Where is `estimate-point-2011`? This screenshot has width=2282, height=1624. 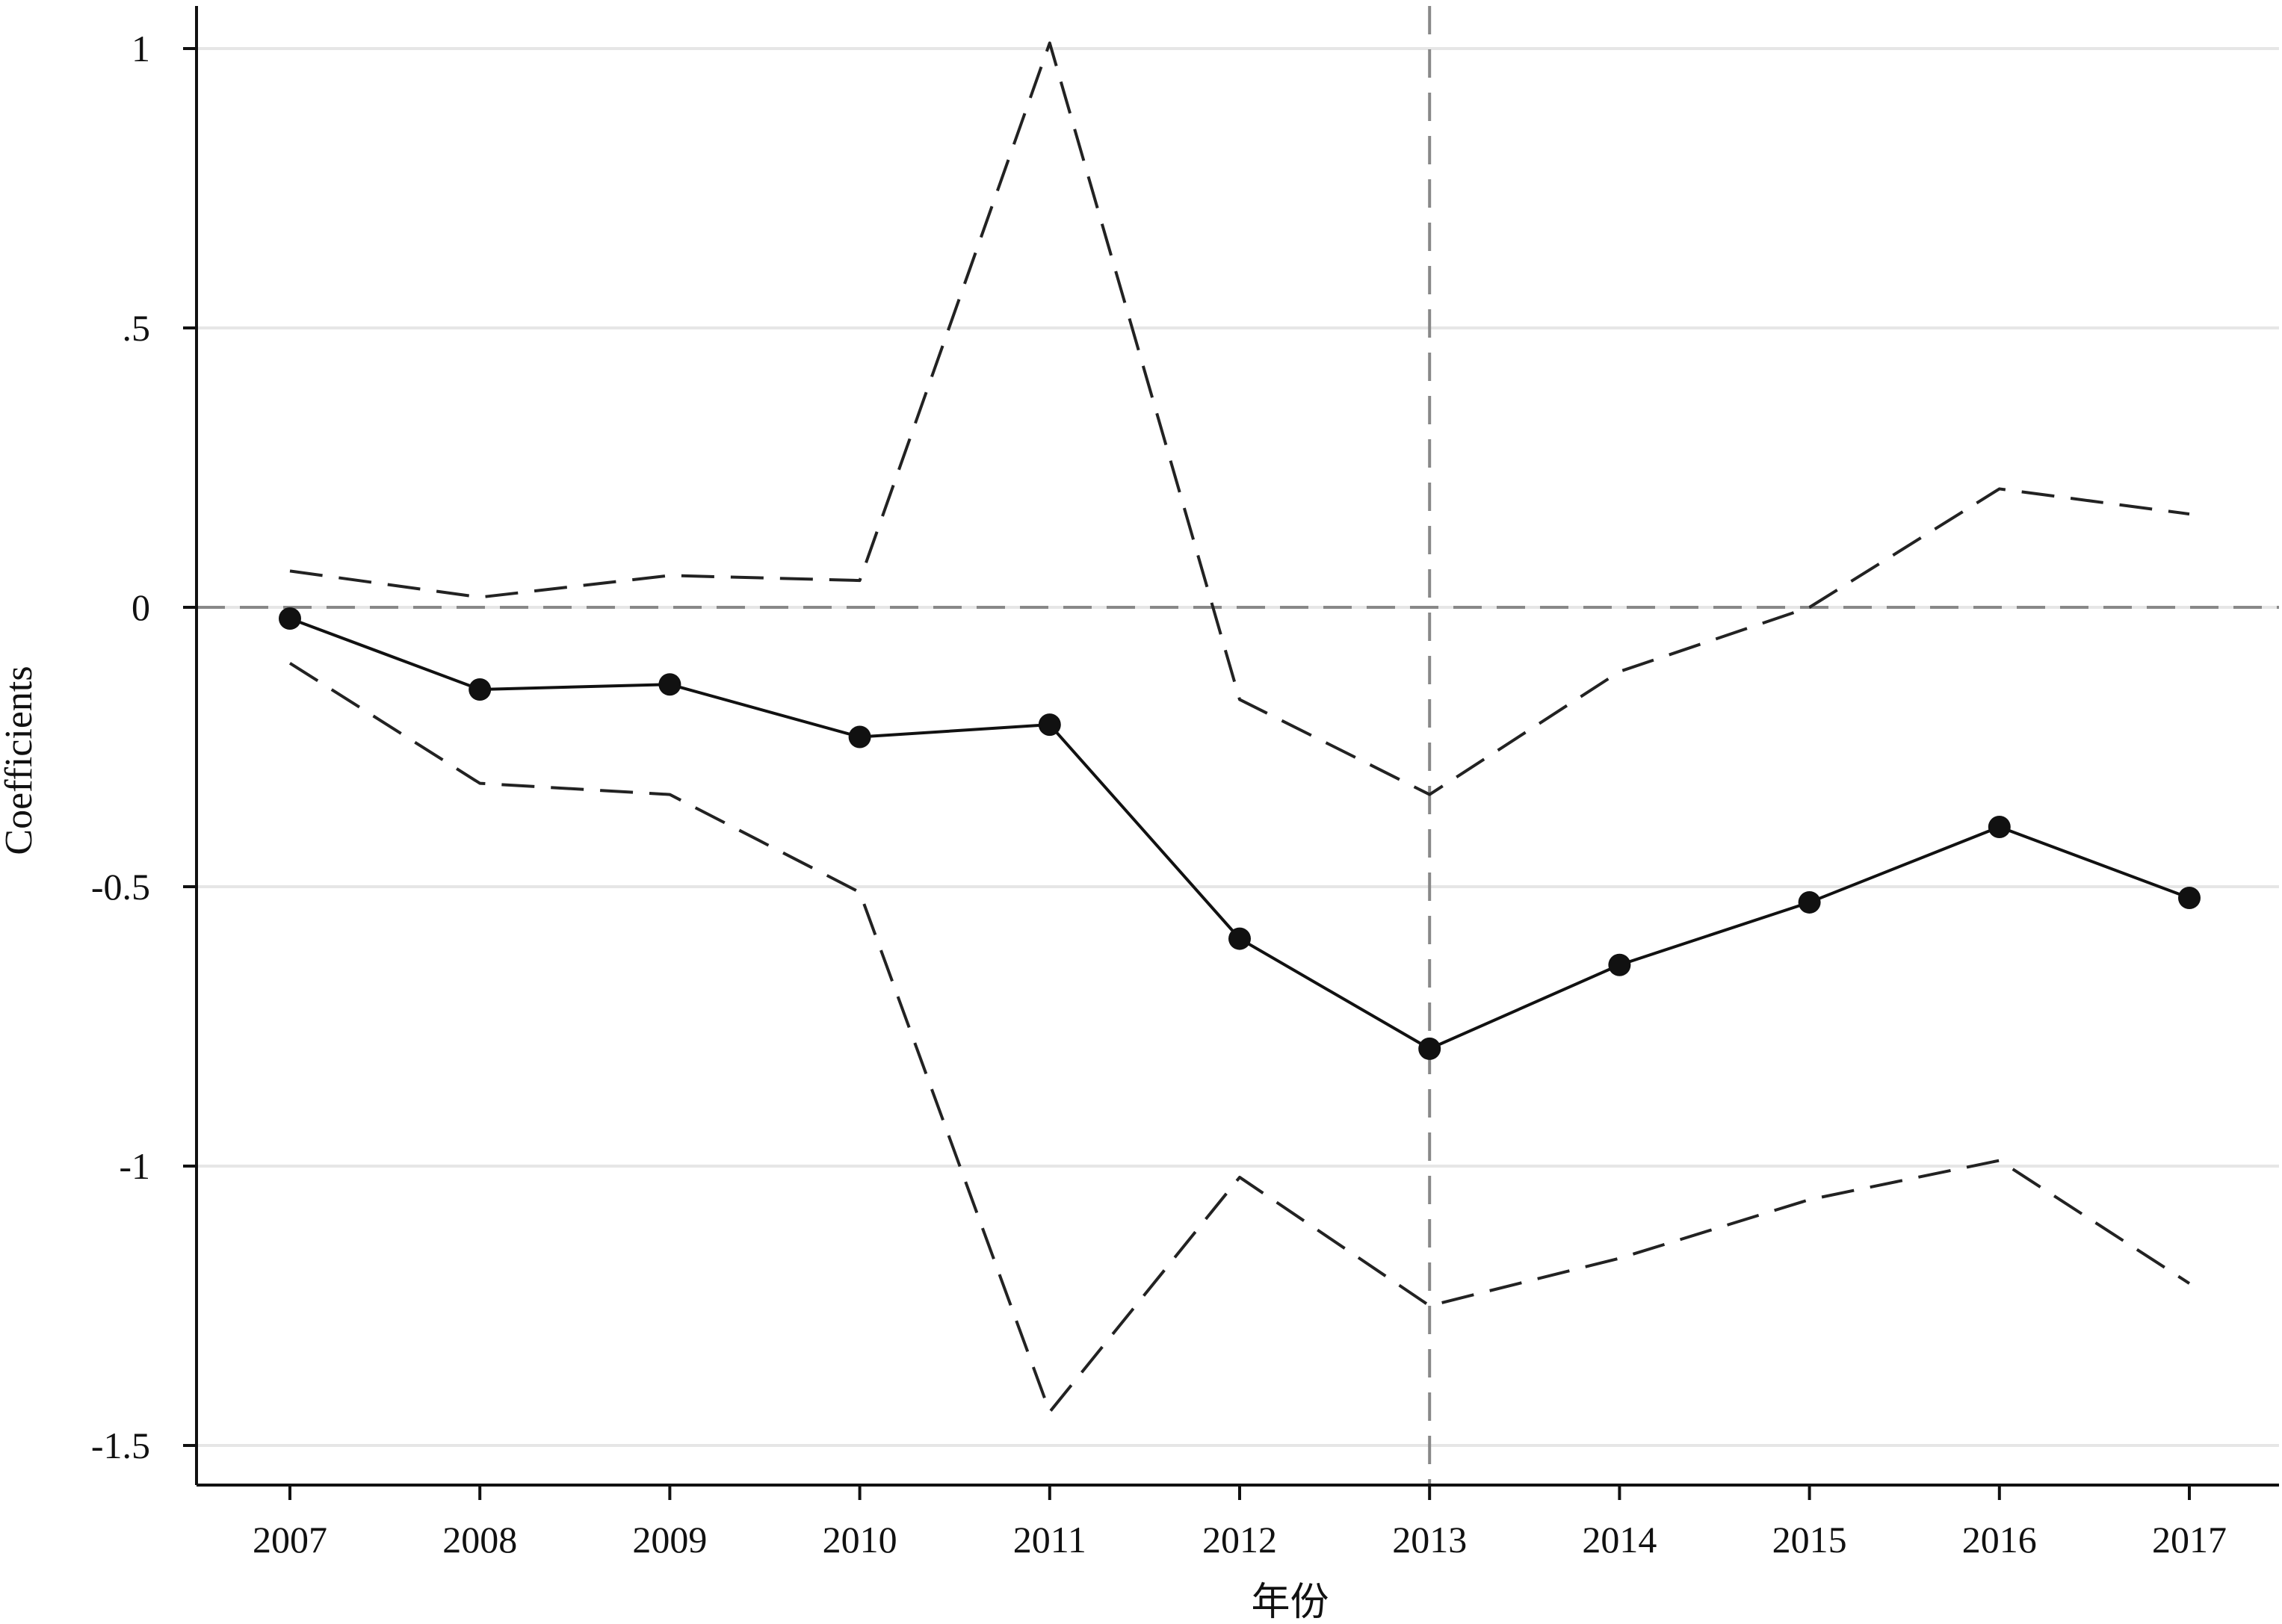 estimate-point-2011 is located at coordinates (1049, 725).